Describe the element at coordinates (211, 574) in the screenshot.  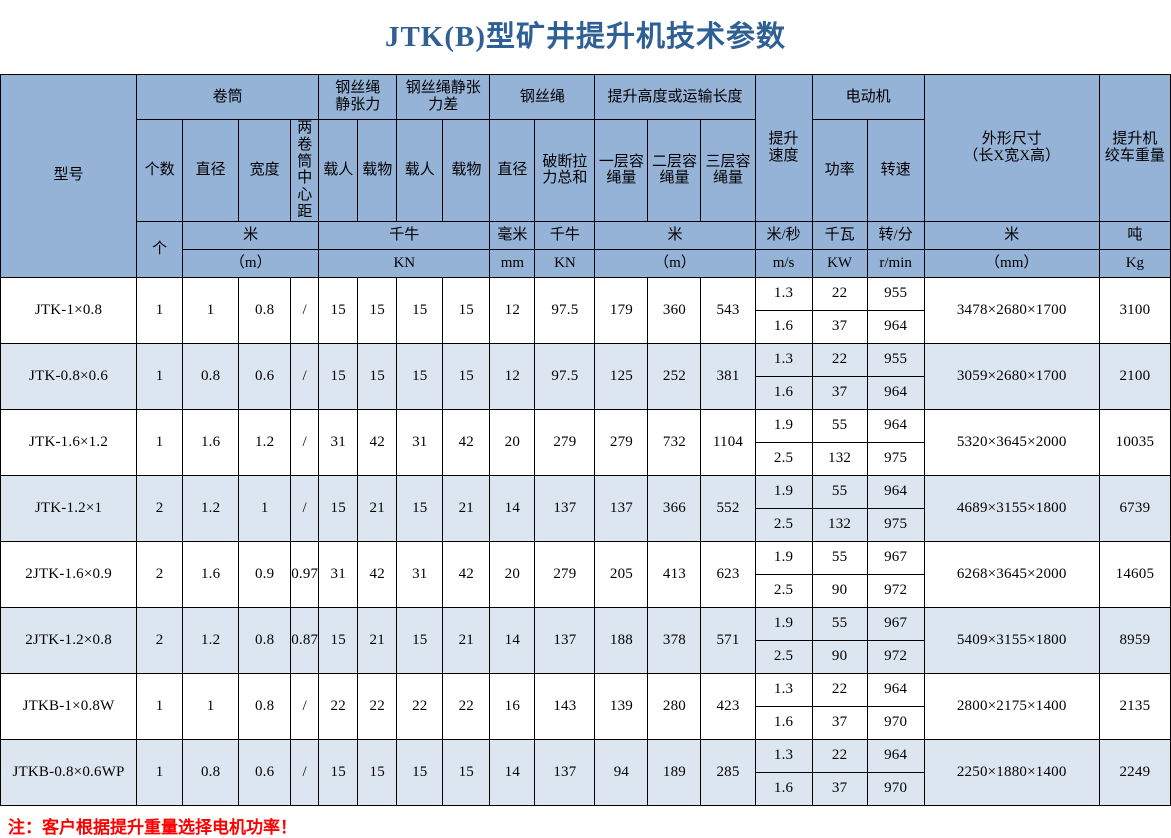
I see `cell-drum-diameter: 1.6` at that location.